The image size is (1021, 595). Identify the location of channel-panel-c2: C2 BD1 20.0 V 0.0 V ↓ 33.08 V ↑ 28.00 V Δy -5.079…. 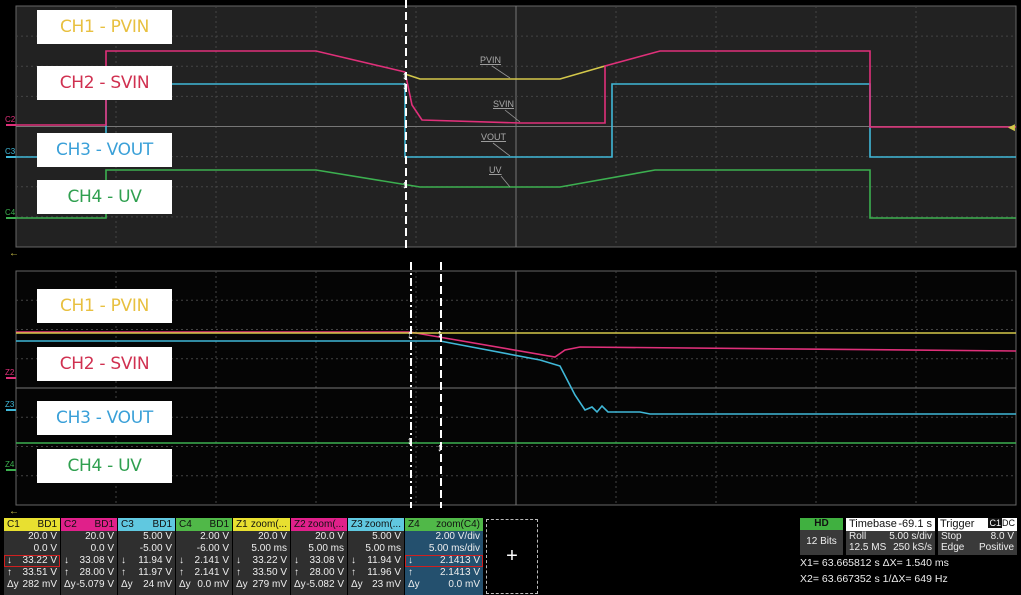
(89, 556).